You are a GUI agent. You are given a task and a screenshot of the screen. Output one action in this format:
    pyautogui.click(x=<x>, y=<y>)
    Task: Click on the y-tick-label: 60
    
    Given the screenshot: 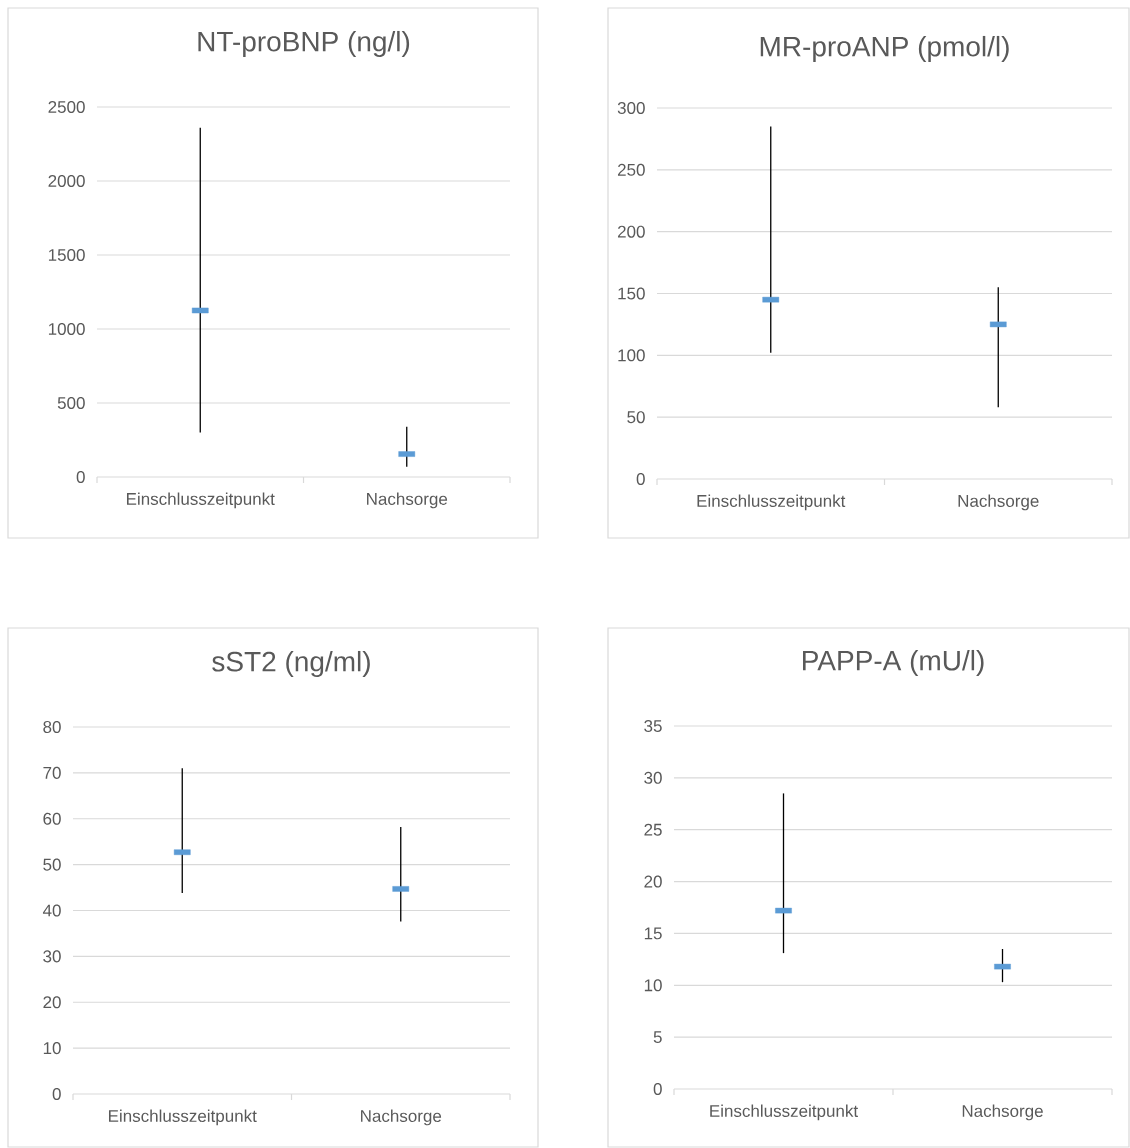 What is the action you would take?
    pyautogui.click(x=52, y=818)
    